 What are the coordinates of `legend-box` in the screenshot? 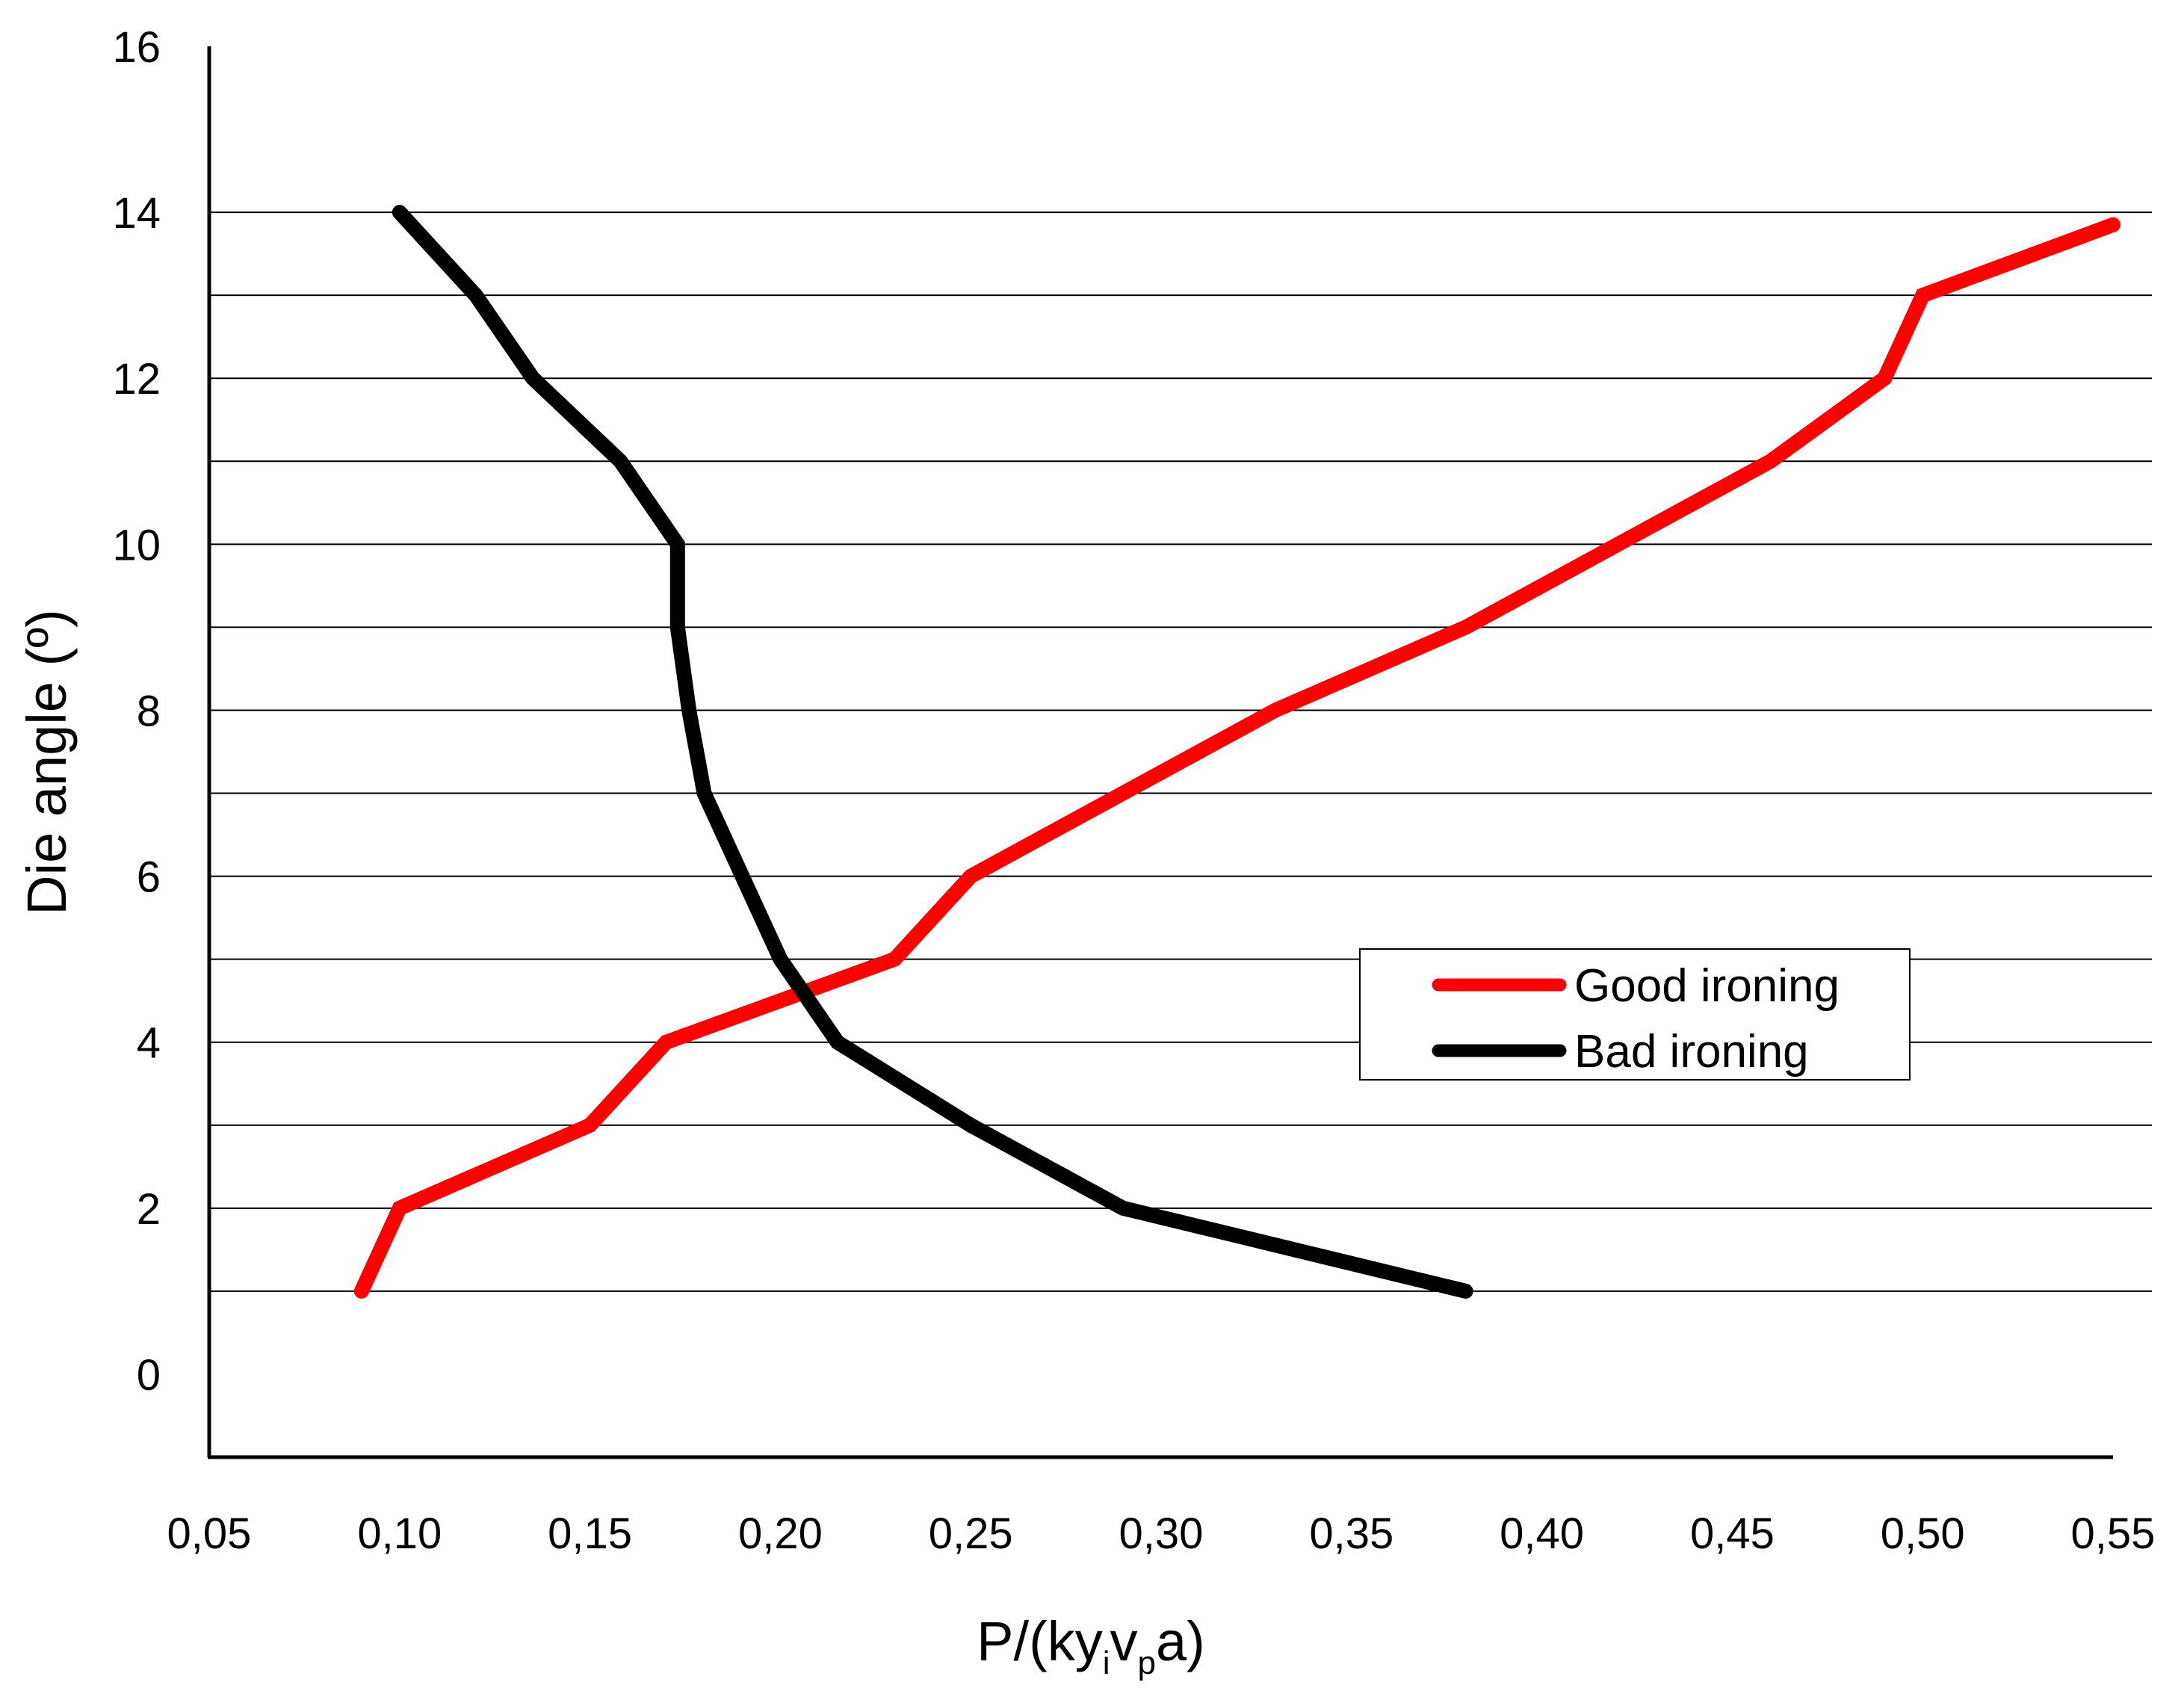 It's located at (1635, 1014).